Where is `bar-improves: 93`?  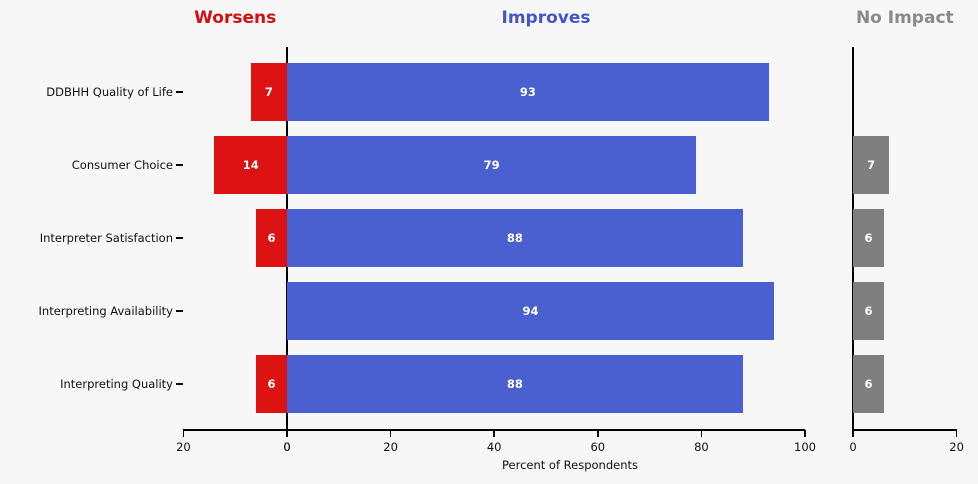
bar-improves: 93 is located at coordinates (528, 92).